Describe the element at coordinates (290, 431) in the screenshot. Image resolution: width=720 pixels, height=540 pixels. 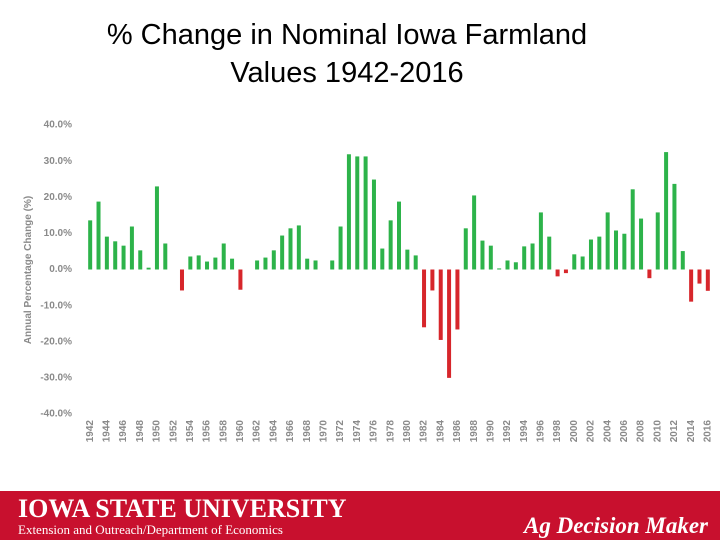
I see `x-tick-label: 1966` at that location.